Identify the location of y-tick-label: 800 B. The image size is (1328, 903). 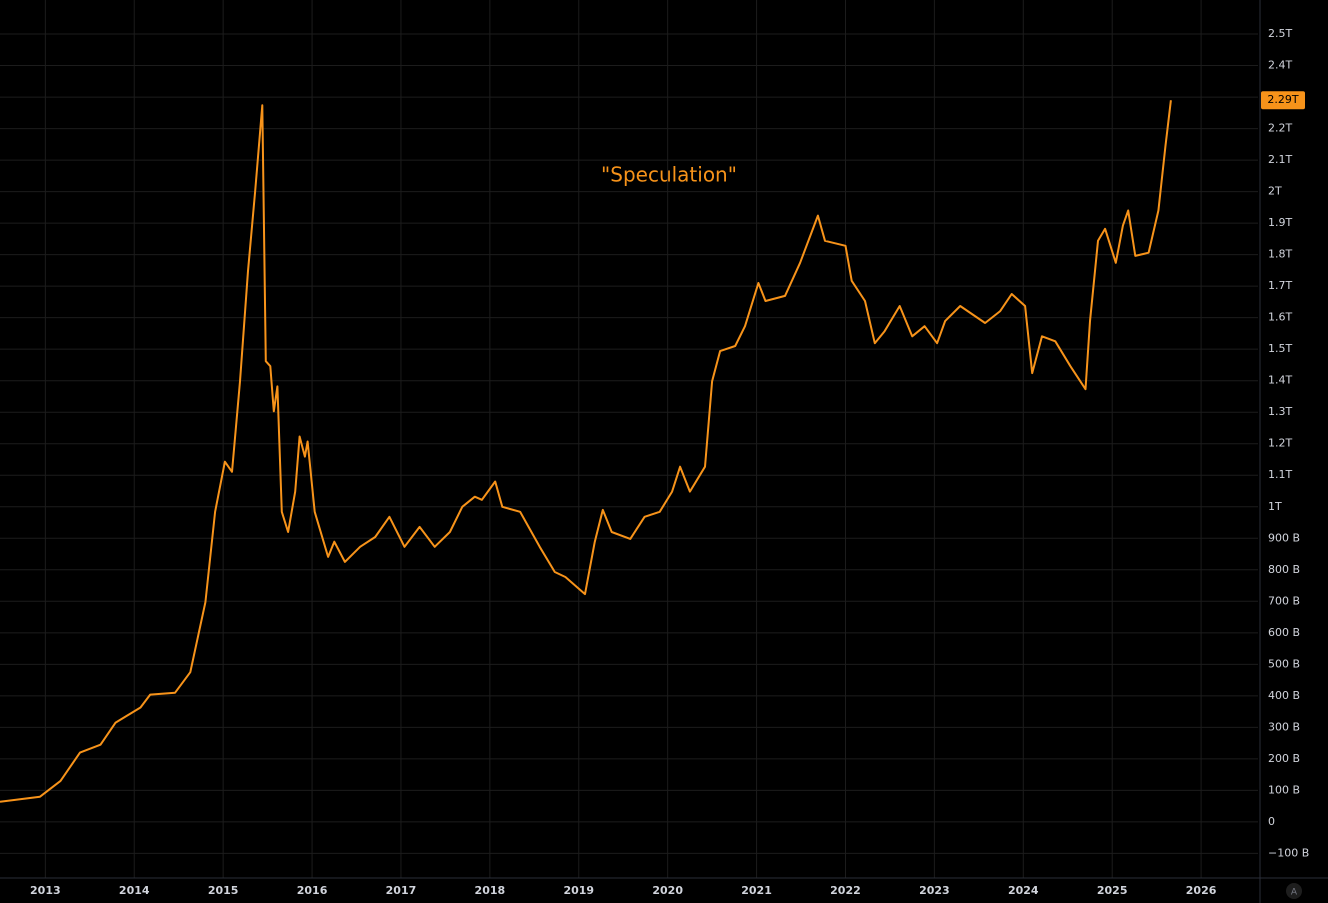
(1284, 569).